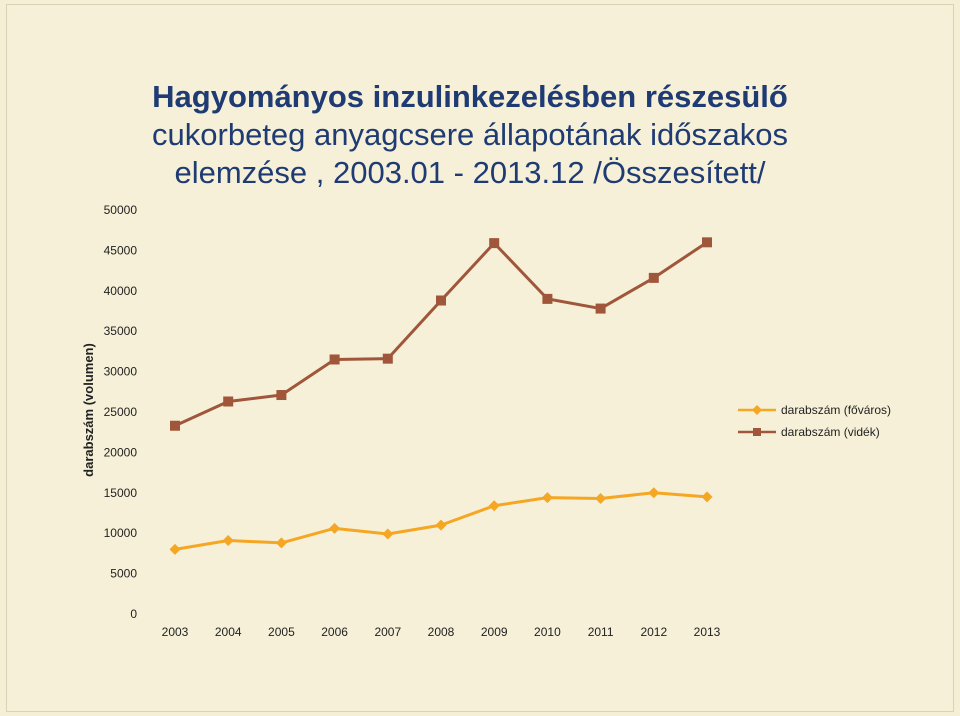  Describe the element at coordinates (175, 632) in the screenshot. I see `x-tick-label: 2003` at that location.